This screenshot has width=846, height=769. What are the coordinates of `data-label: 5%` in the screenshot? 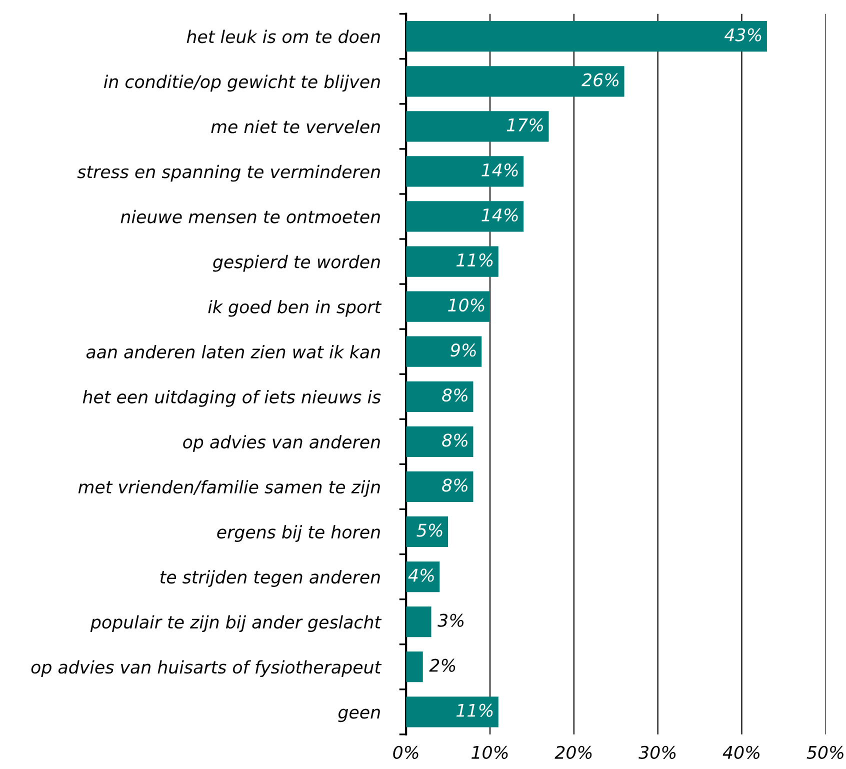 It's located at (429, 530).